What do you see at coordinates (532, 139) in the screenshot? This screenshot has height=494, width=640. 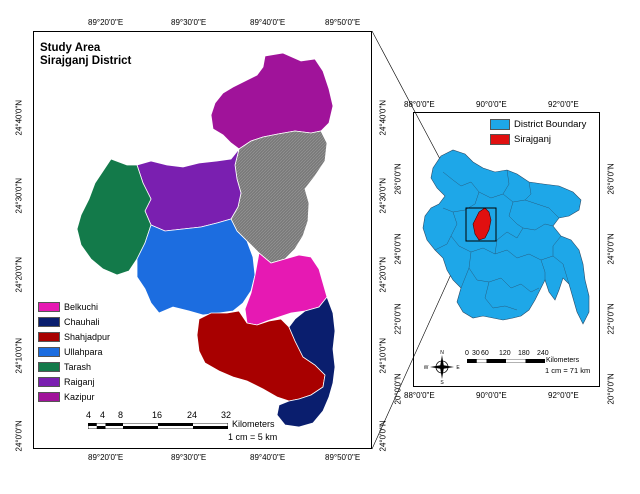 I see `legend-label: Sirajganj` at bounding box center [532, 139].